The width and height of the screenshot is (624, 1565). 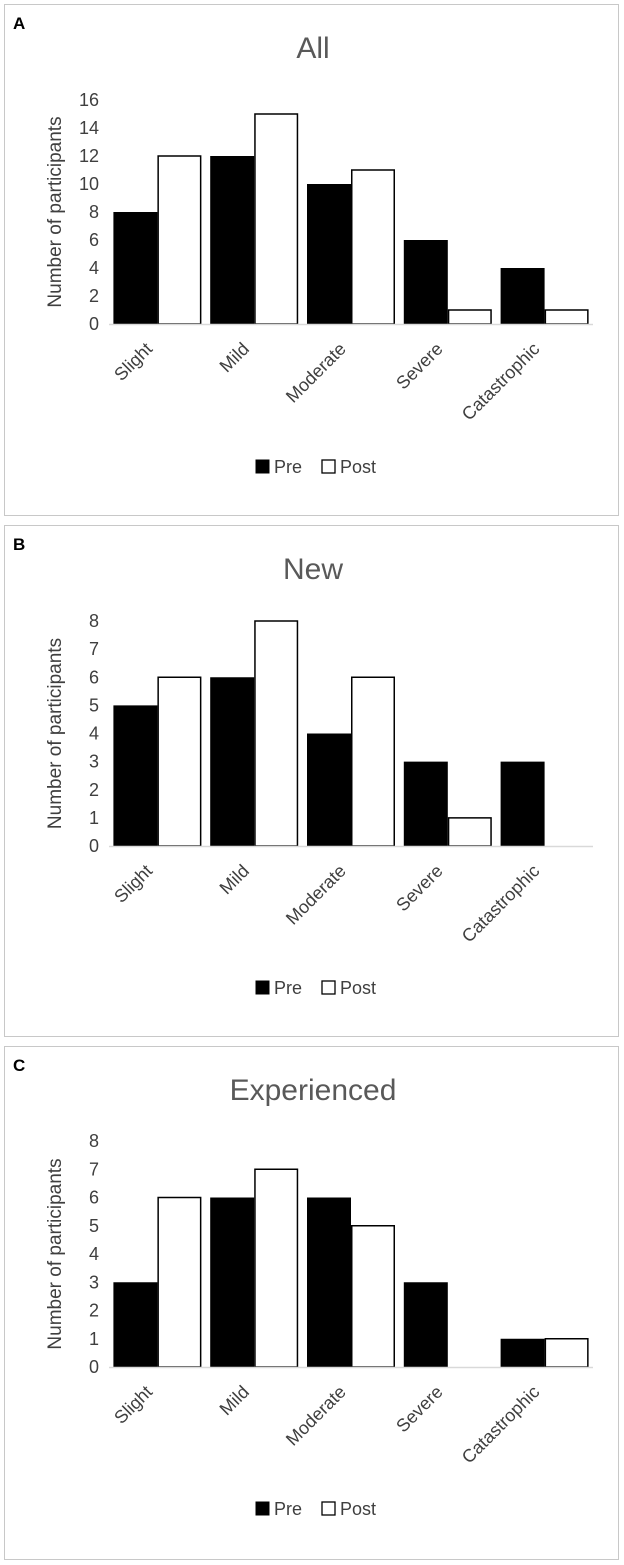 I want to click on panel-letter: B, so click(x=19, y=544).